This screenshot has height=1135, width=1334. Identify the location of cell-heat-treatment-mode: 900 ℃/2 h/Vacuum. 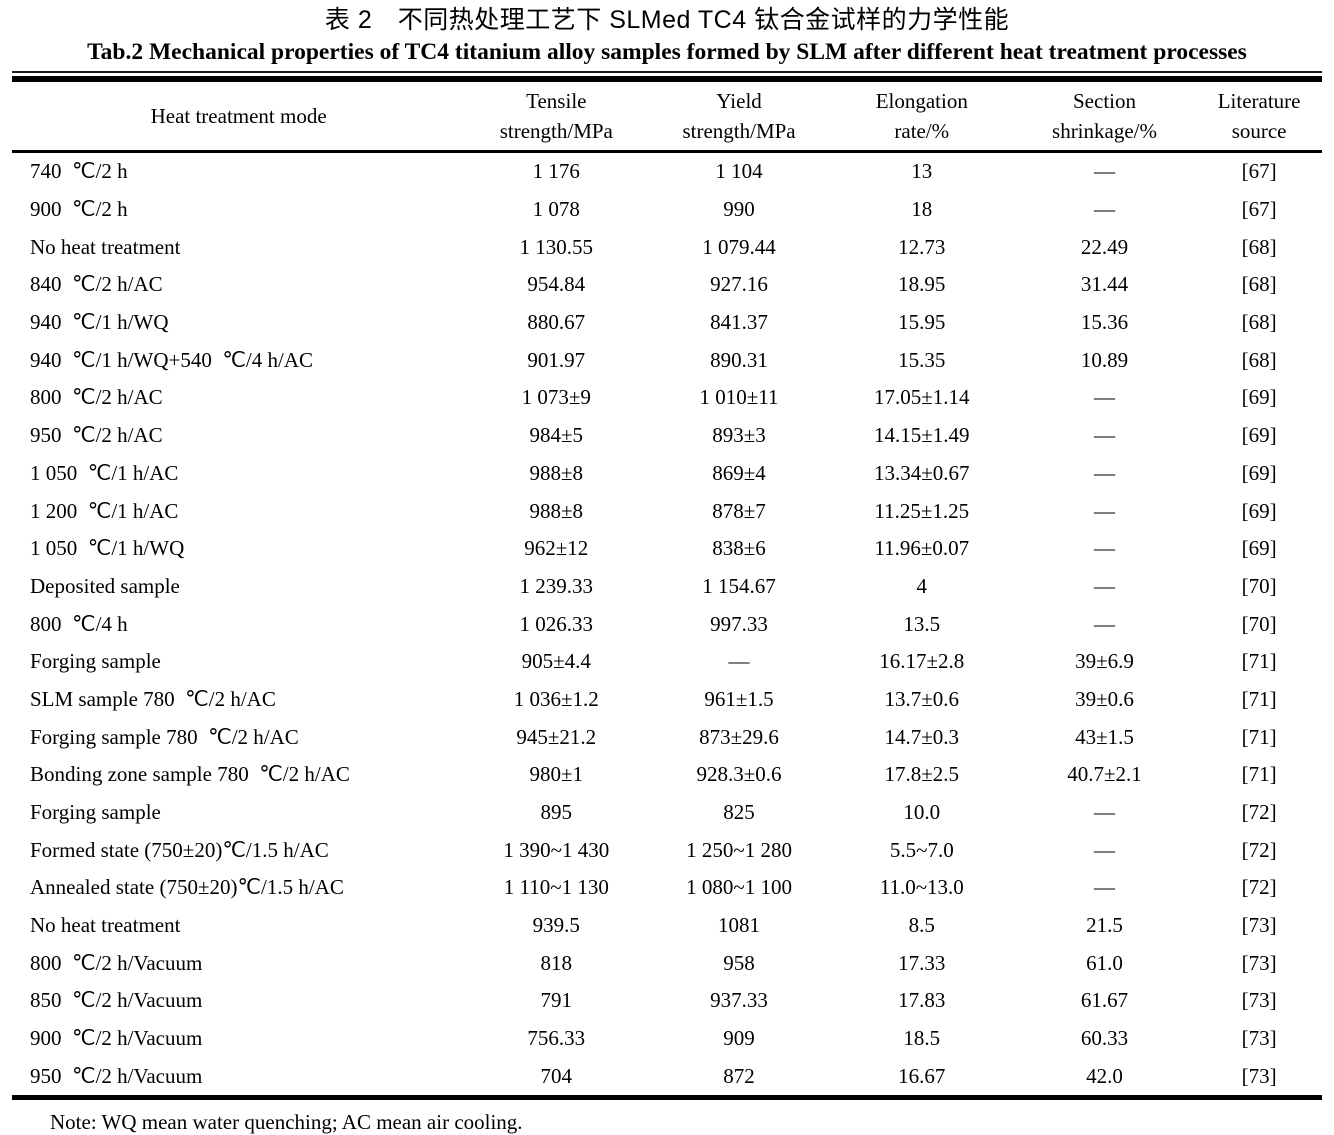
(116, 1038).